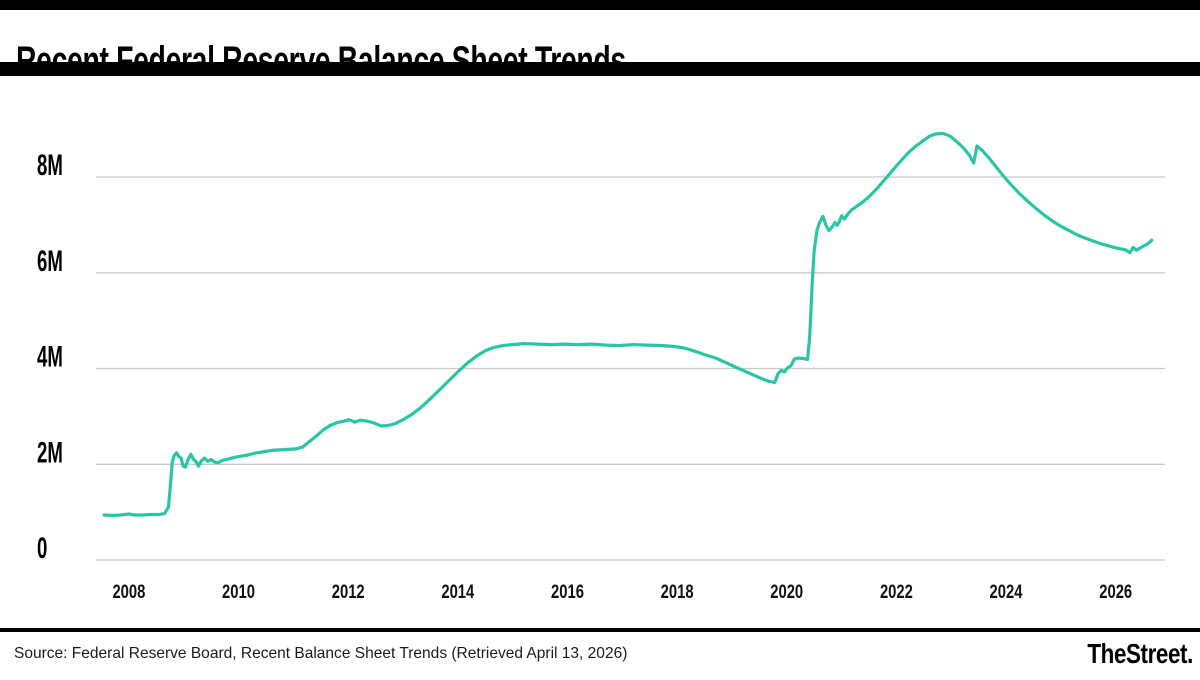 Image resolution: width=1200 pixels, height=680 pixels. Describe the element at coordinates (1140, 653) in the screenshot. I see `thestreet-logo: TheStreet.` at that location.